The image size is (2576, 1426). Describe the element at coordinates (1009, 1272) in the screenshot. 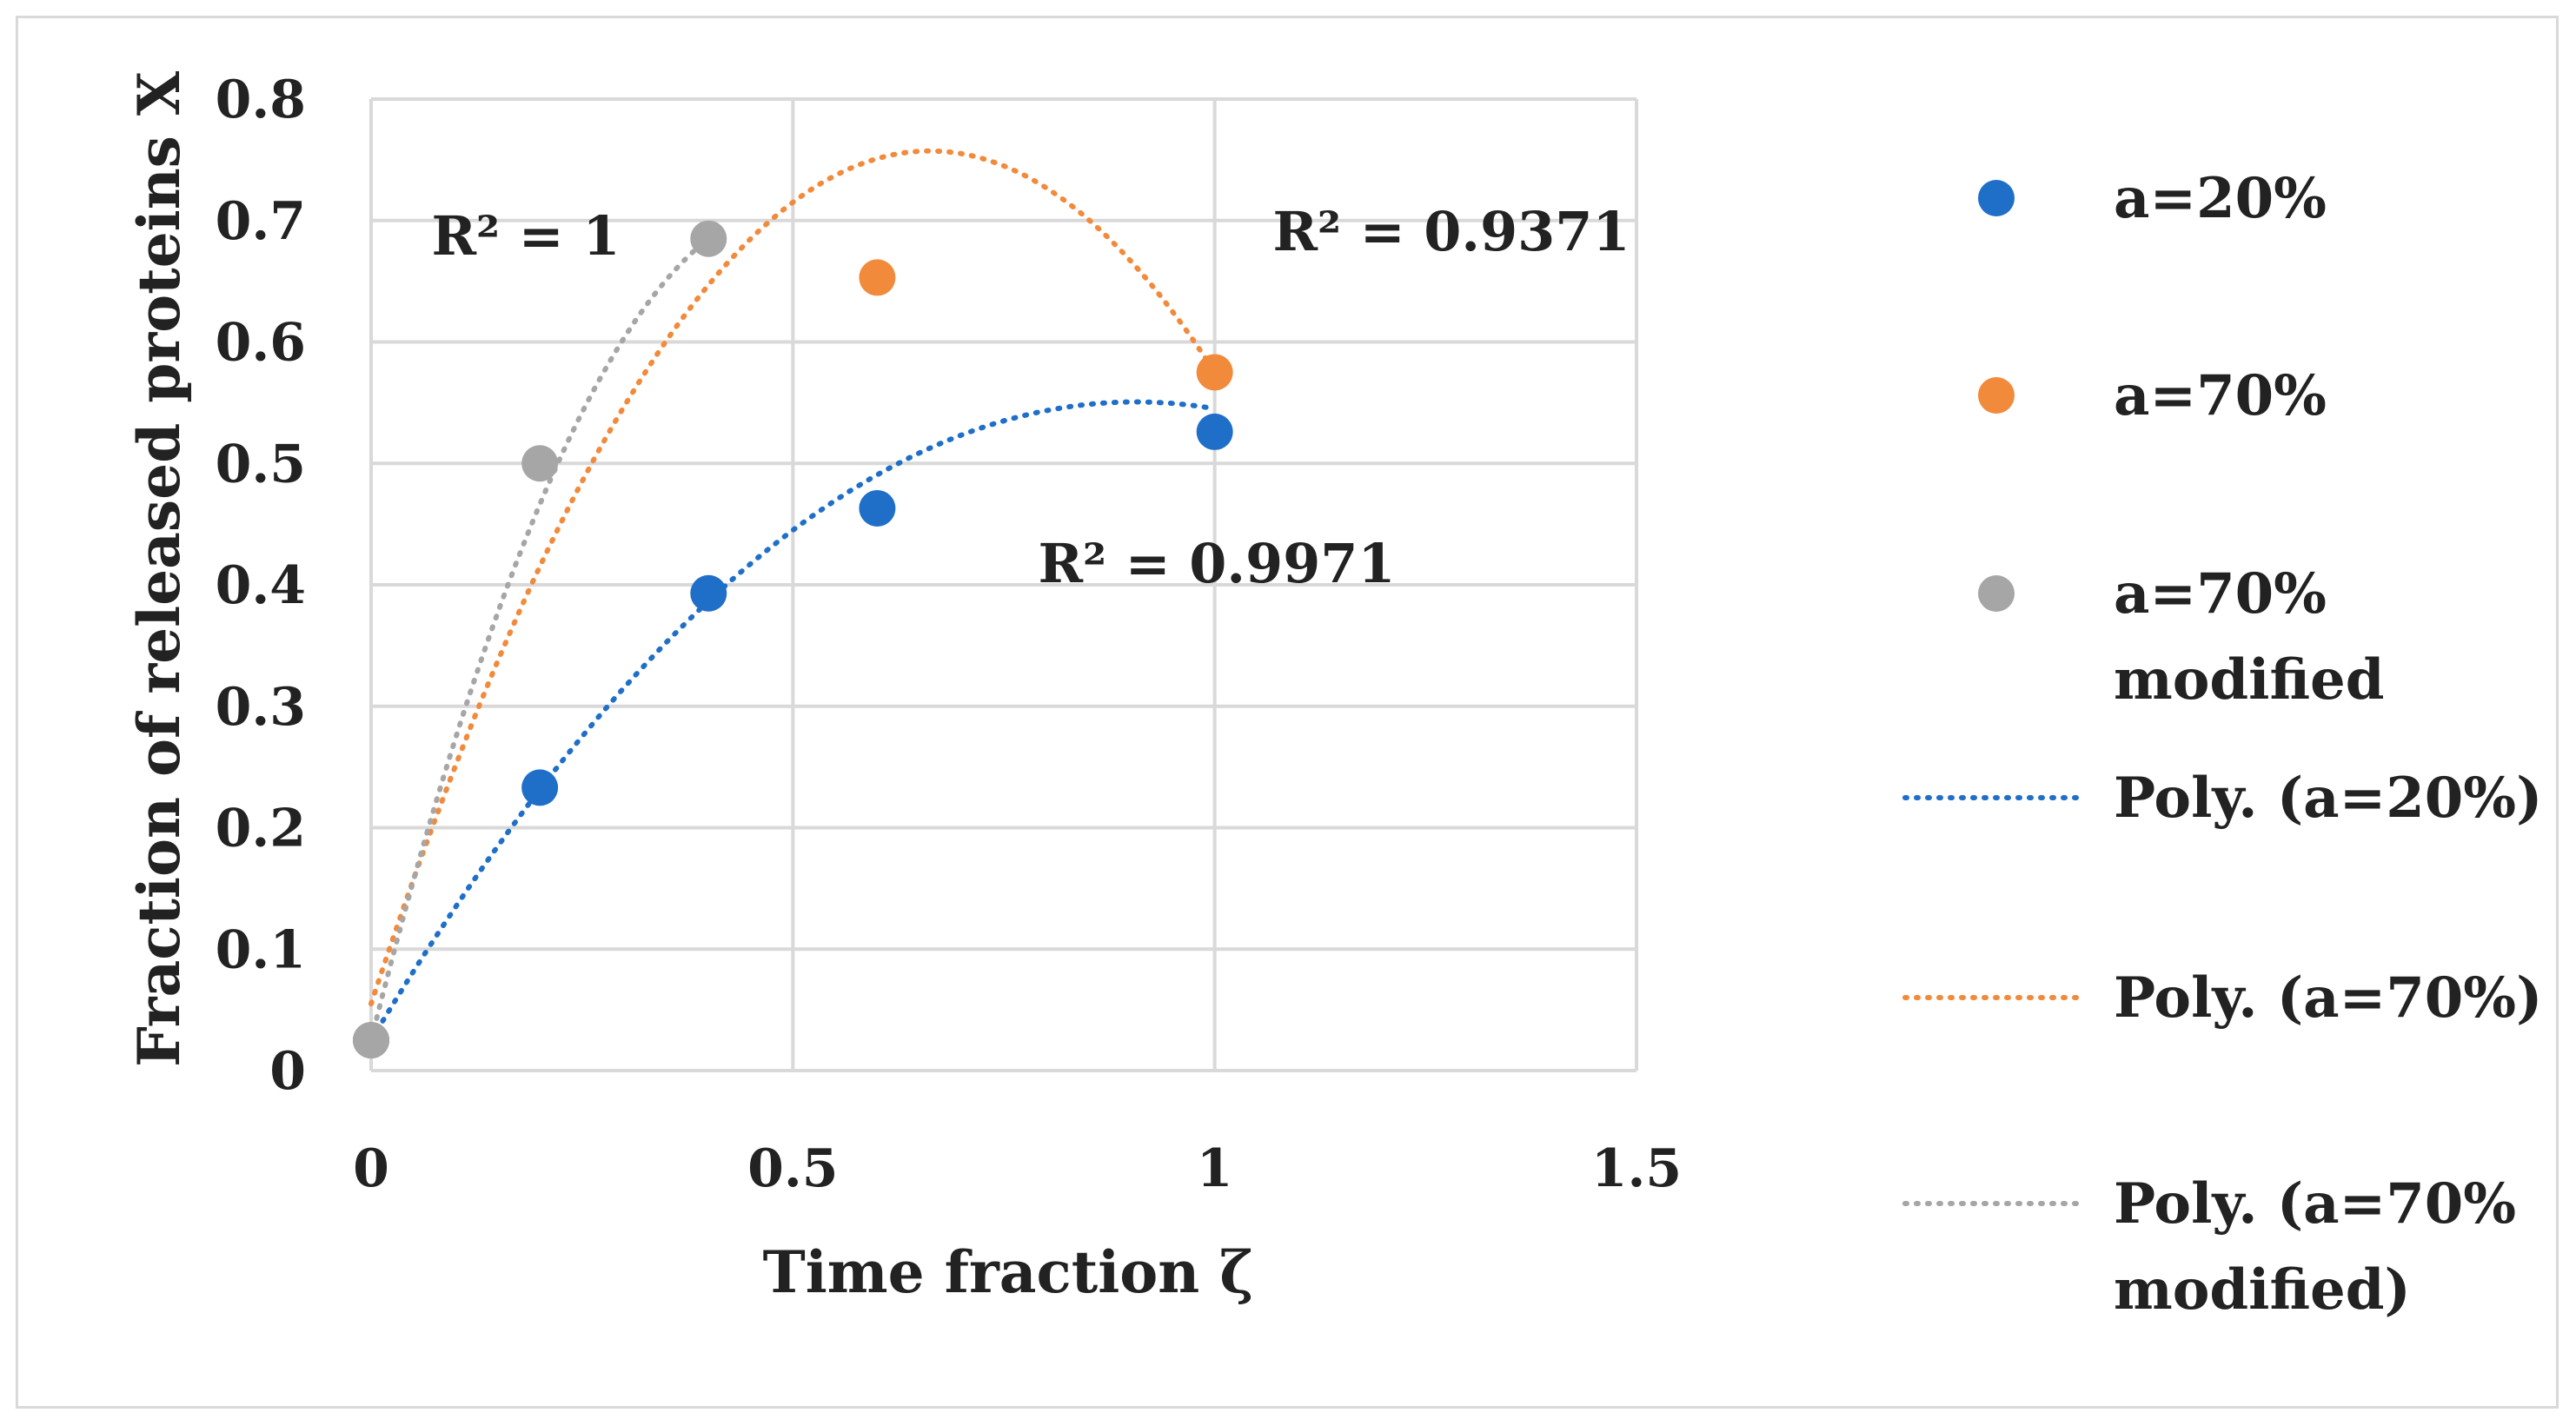

I see `x-axis-title: Time fraction ζ` at that location.